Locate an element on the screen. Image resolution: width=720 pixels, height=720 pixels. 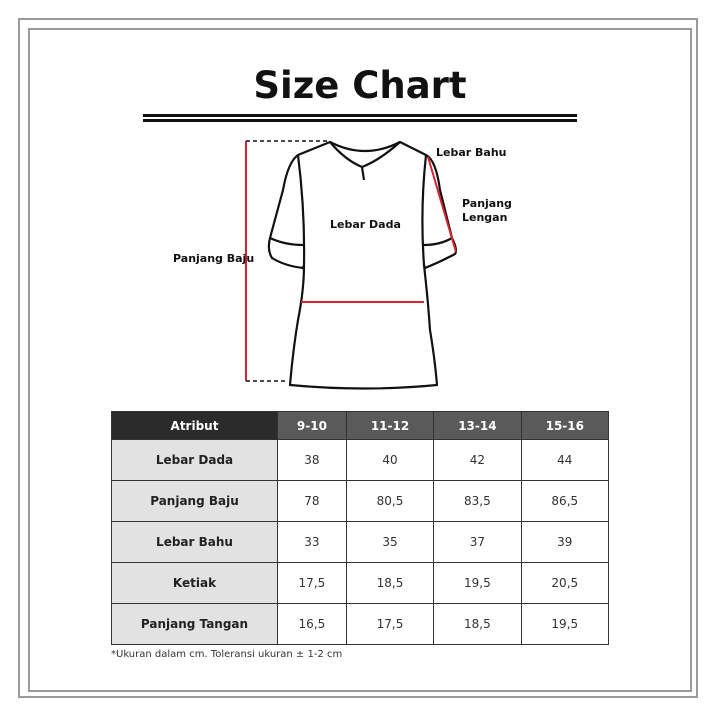
column-header: 13-14 is located at coordinates (477, 425).